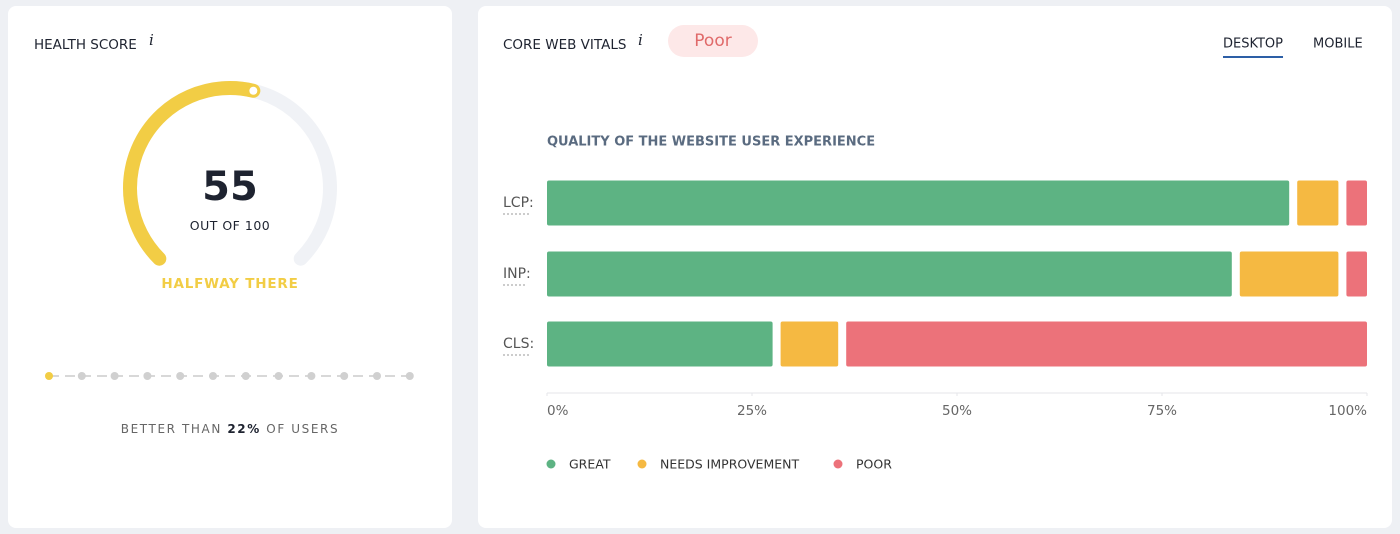 The image size is (1400, 534). I want to click on out-of: OUT OF, so click(215, 225).